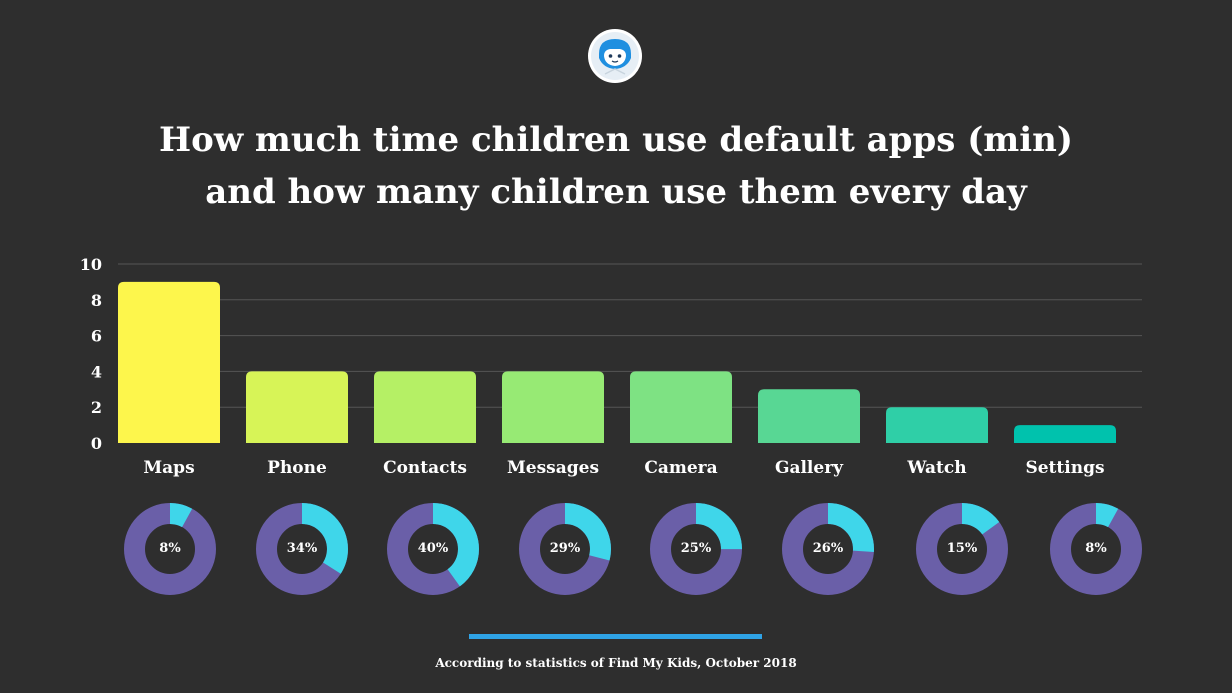  What do you see at coordinates (616, 192) in the screenshot?
I see `title-line-2: and how many children use them every day` at bounding box center [616, 192].